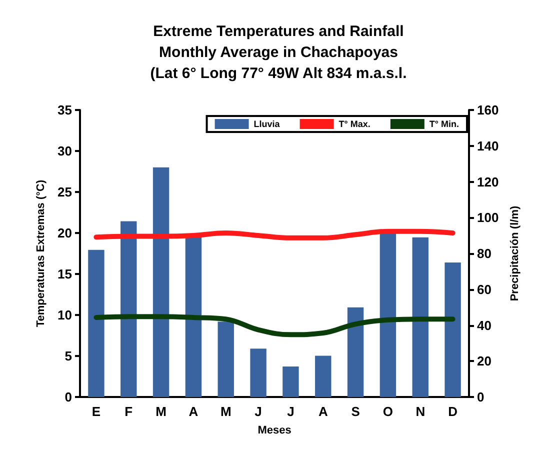 This screenshot has width=557, height=455. What do you see at coordinates (484, 325) in the screenshot?
I see `y2-tick-label: 40` at bounding box center [484, 325].